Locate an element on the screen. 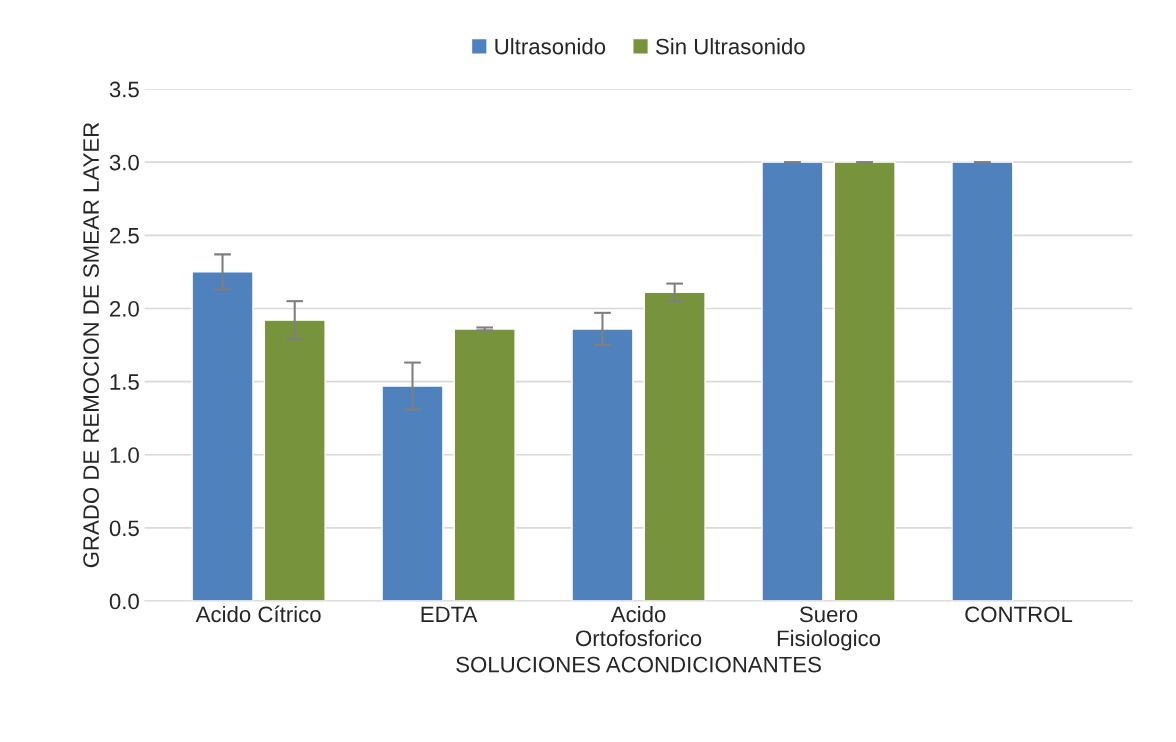 Image resolution: width=1176 pixels, height=742 pixels. y-tick-label: 2.5 is located at coordinates (124, 235).